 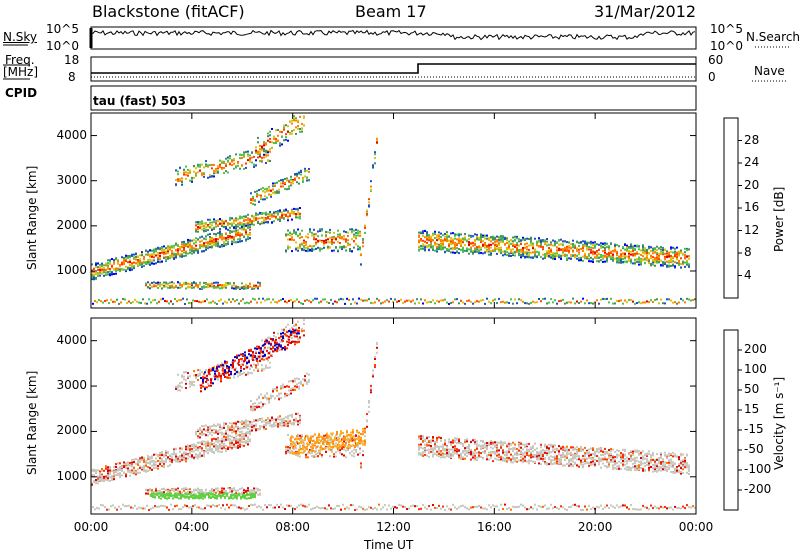 I want to click on beam-title: Beam 17, so click(x=391, y=11).